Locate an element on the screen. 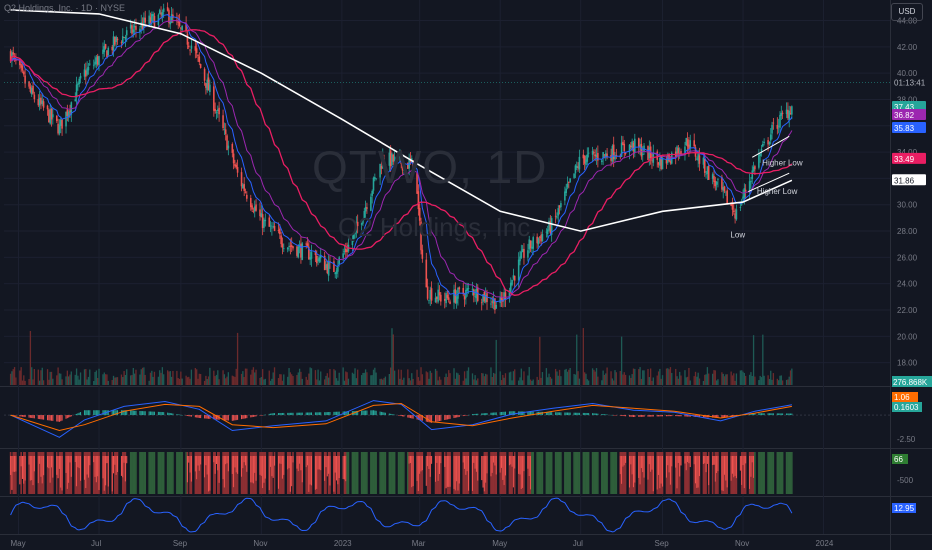  oscillator-badge is located at coordinates (904, 508).